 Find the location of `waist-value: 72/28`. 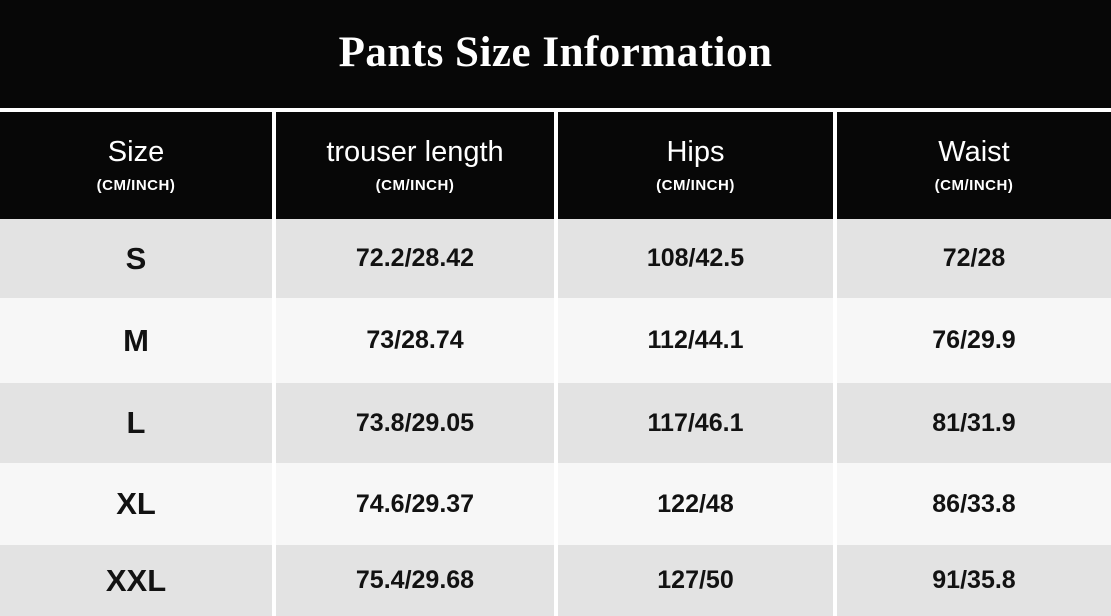

waist-value: 72/28 is located at coordinates (972, 258).